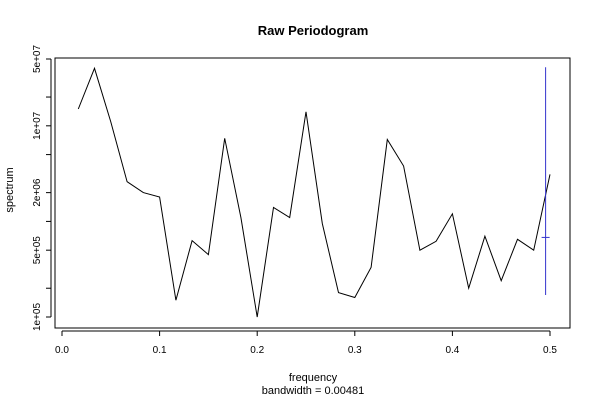 The image size is (600, 400). I want to click on chart-title: Raw Periodogram, so click(313, 30).